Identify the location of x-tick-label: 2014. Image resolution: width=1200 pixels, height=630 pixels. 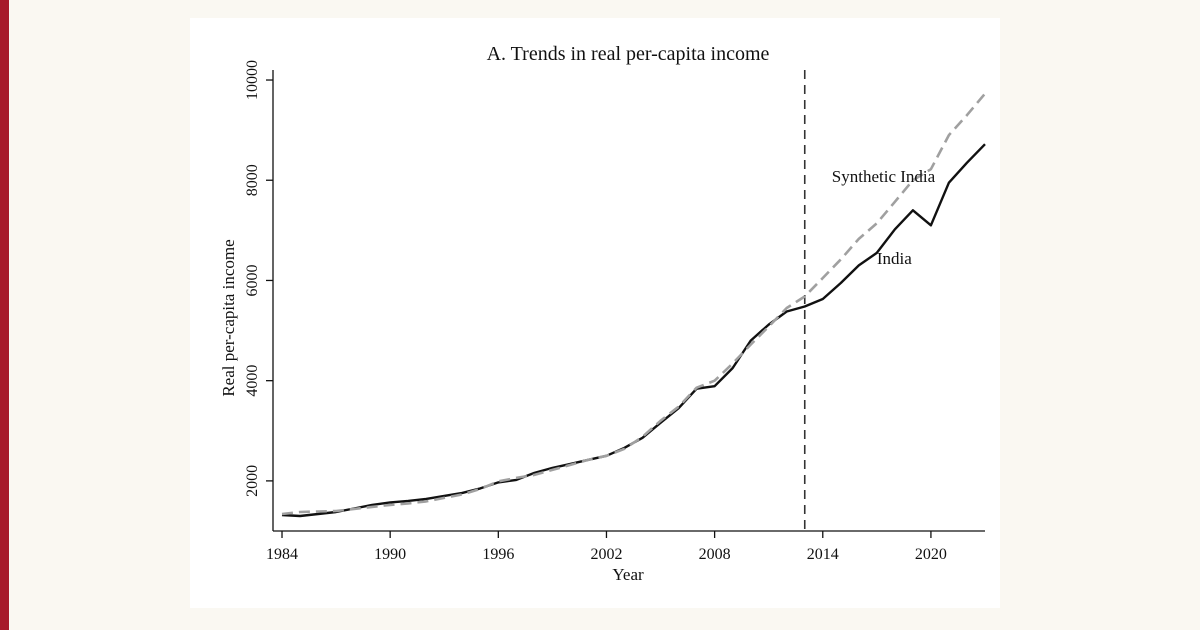
(823, 554).